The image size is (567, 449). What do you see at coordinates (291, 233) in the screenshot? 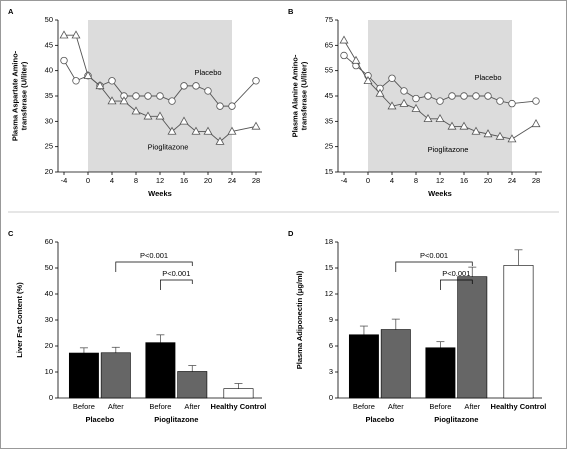
I see `panel-letter: D` at bounding box center [291, 233].